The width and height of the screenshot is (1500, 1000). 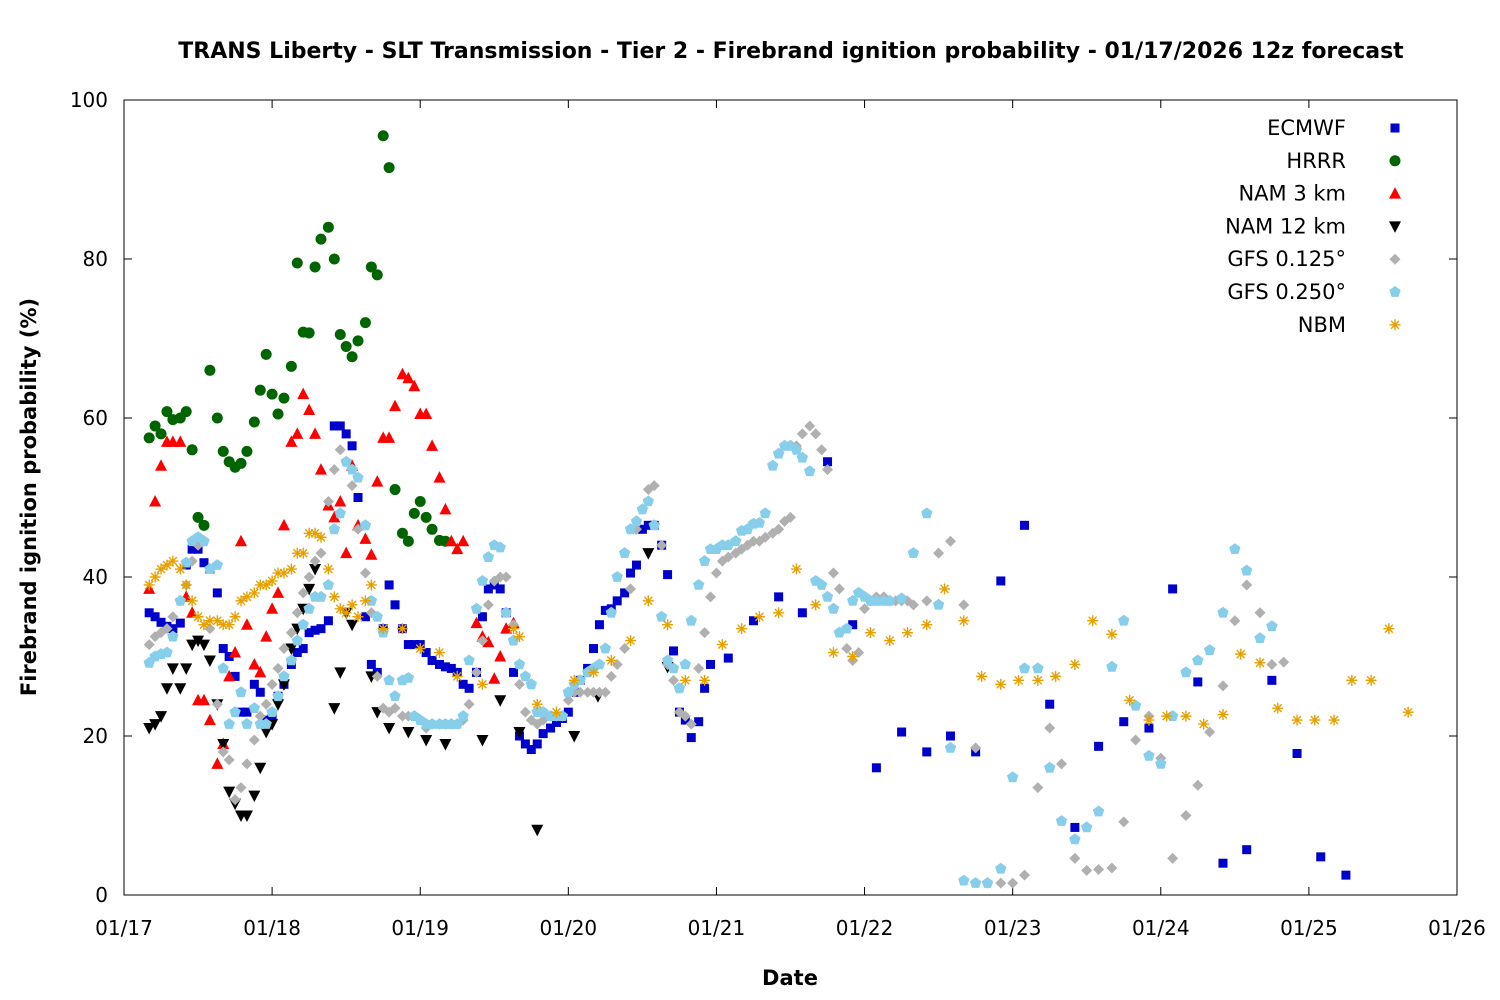 What do you see at coordinates (124, 928) in the screenshot?
I see `x-tick-label: 01/17` at bounding box center [124, 928].